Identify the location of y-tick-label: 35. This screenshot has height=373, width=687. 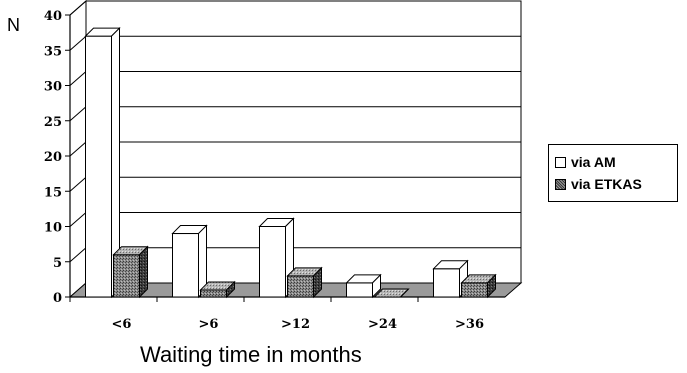
(53, 51).